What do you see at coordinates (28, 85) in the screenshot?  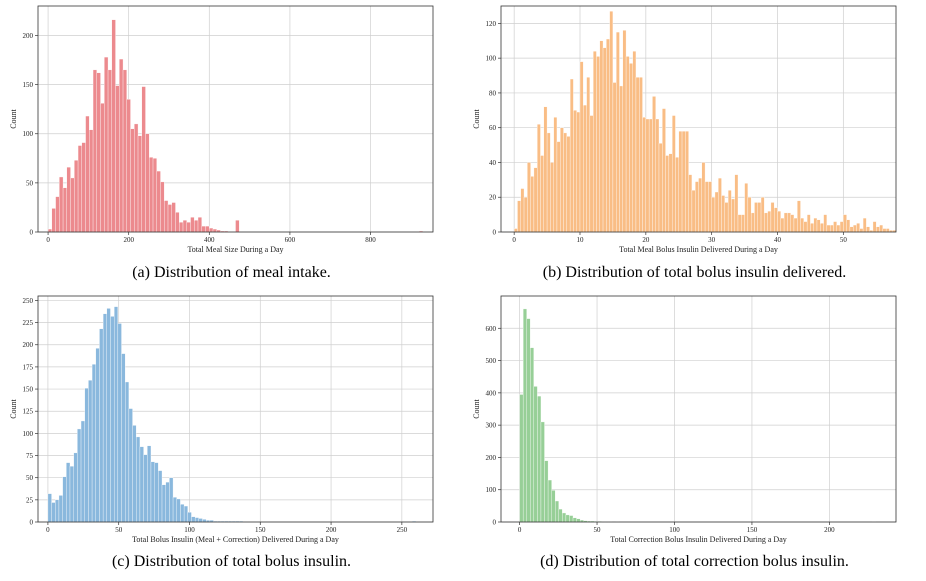 I see `y-tick-label: 150` at bounding box center [28, 85].